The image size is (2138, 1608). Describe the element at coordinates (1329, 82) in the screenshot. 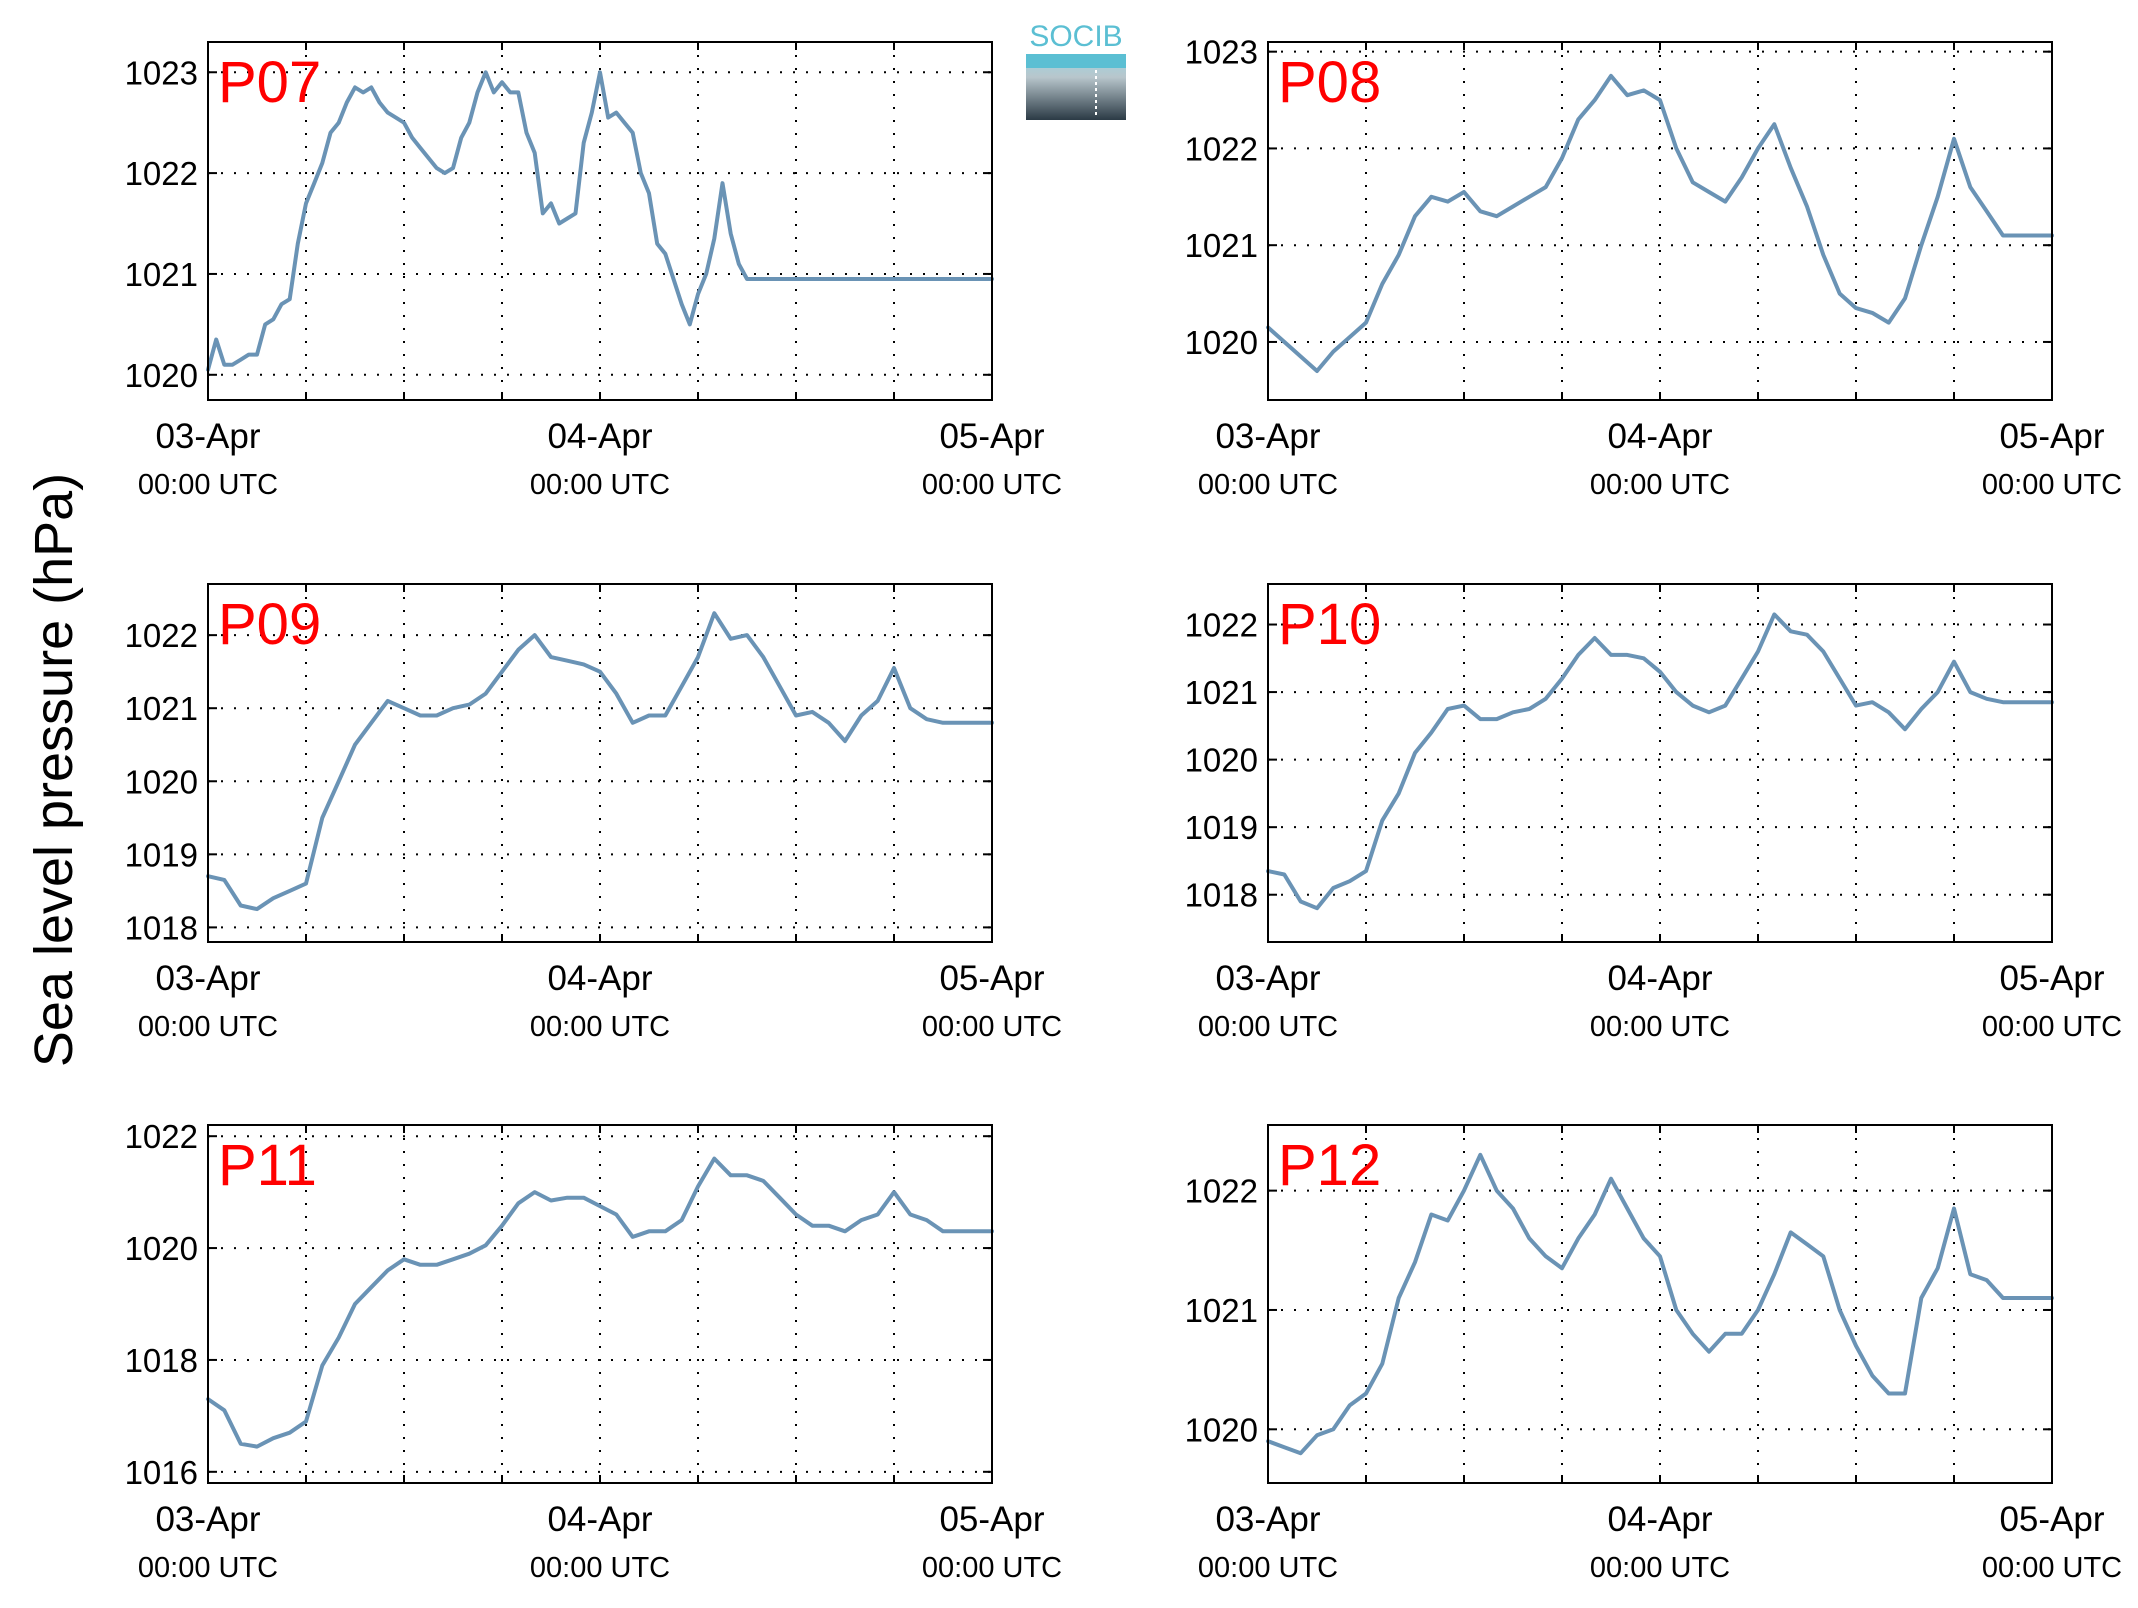

I see `panel-title: P08` at that location.